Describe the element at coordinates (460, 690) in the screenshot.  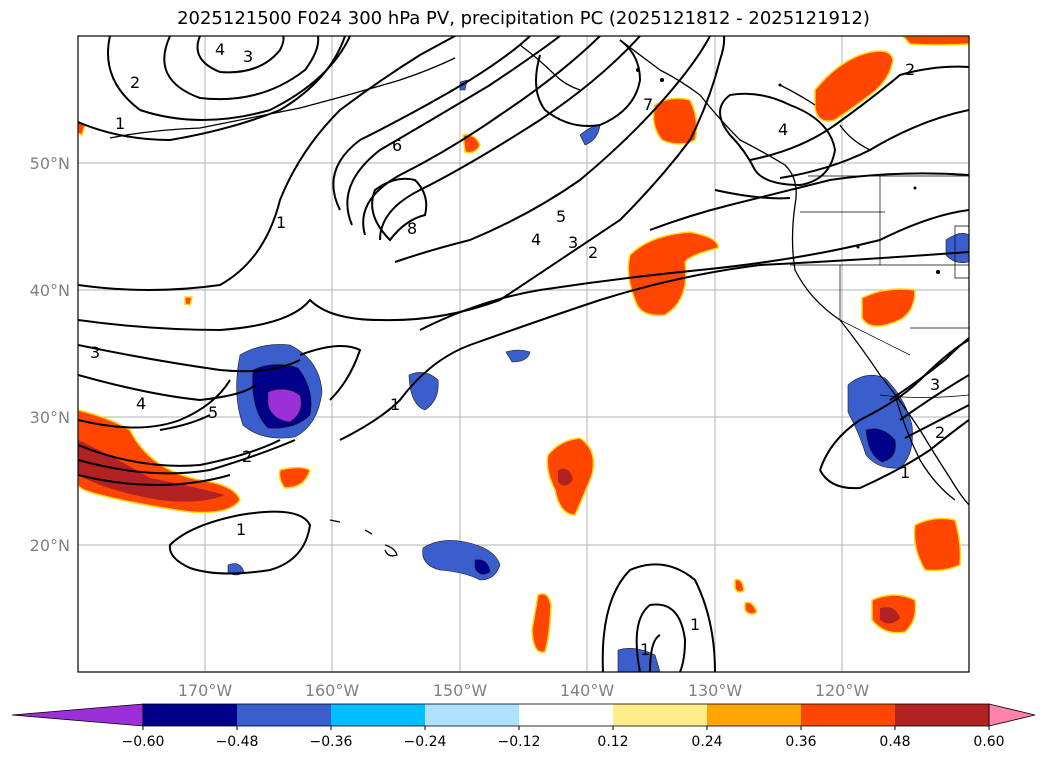
I see `lon-label-150w: 150°W` at that location.